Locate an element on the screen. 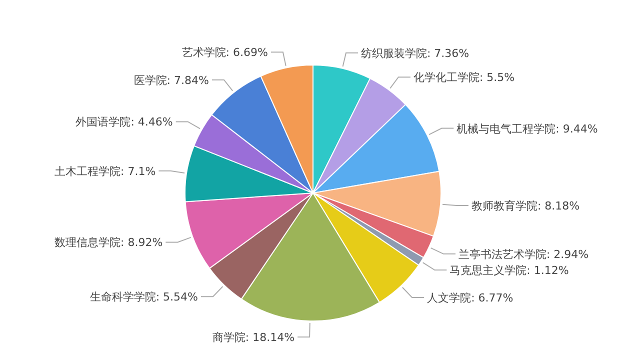  slice-label: 数理信息学院: 8.92% is located at coordinates (108, 243).